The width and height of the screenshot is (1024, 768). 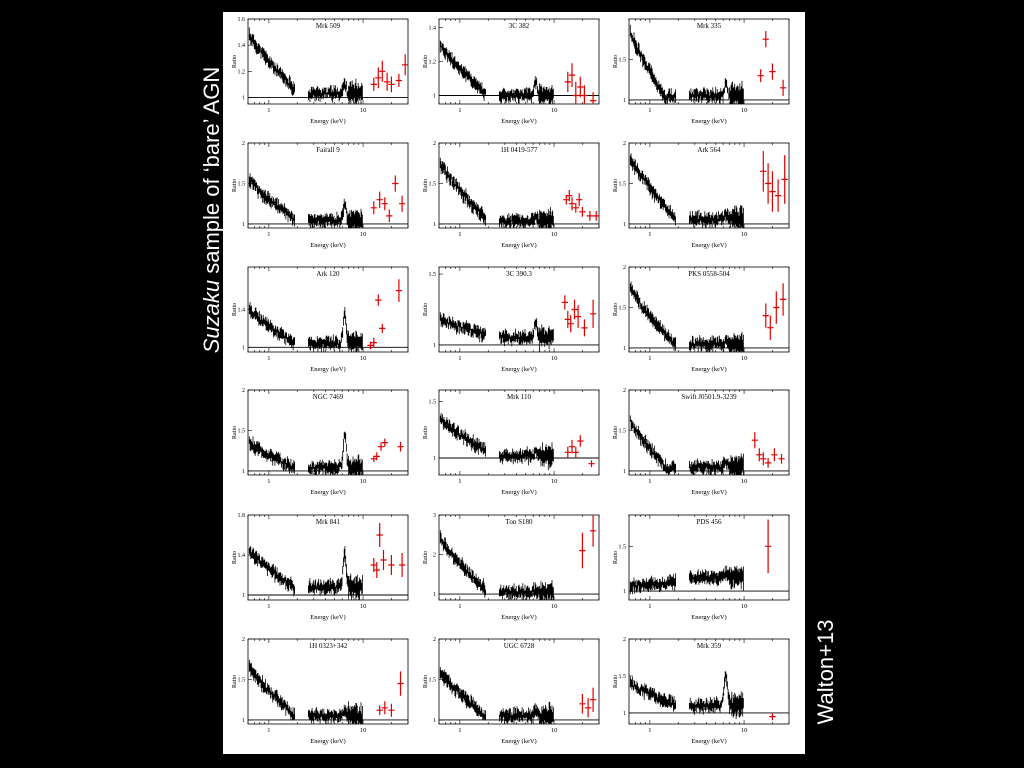 I want to click on y-tick-label: 3, so click(x=434, y=516).